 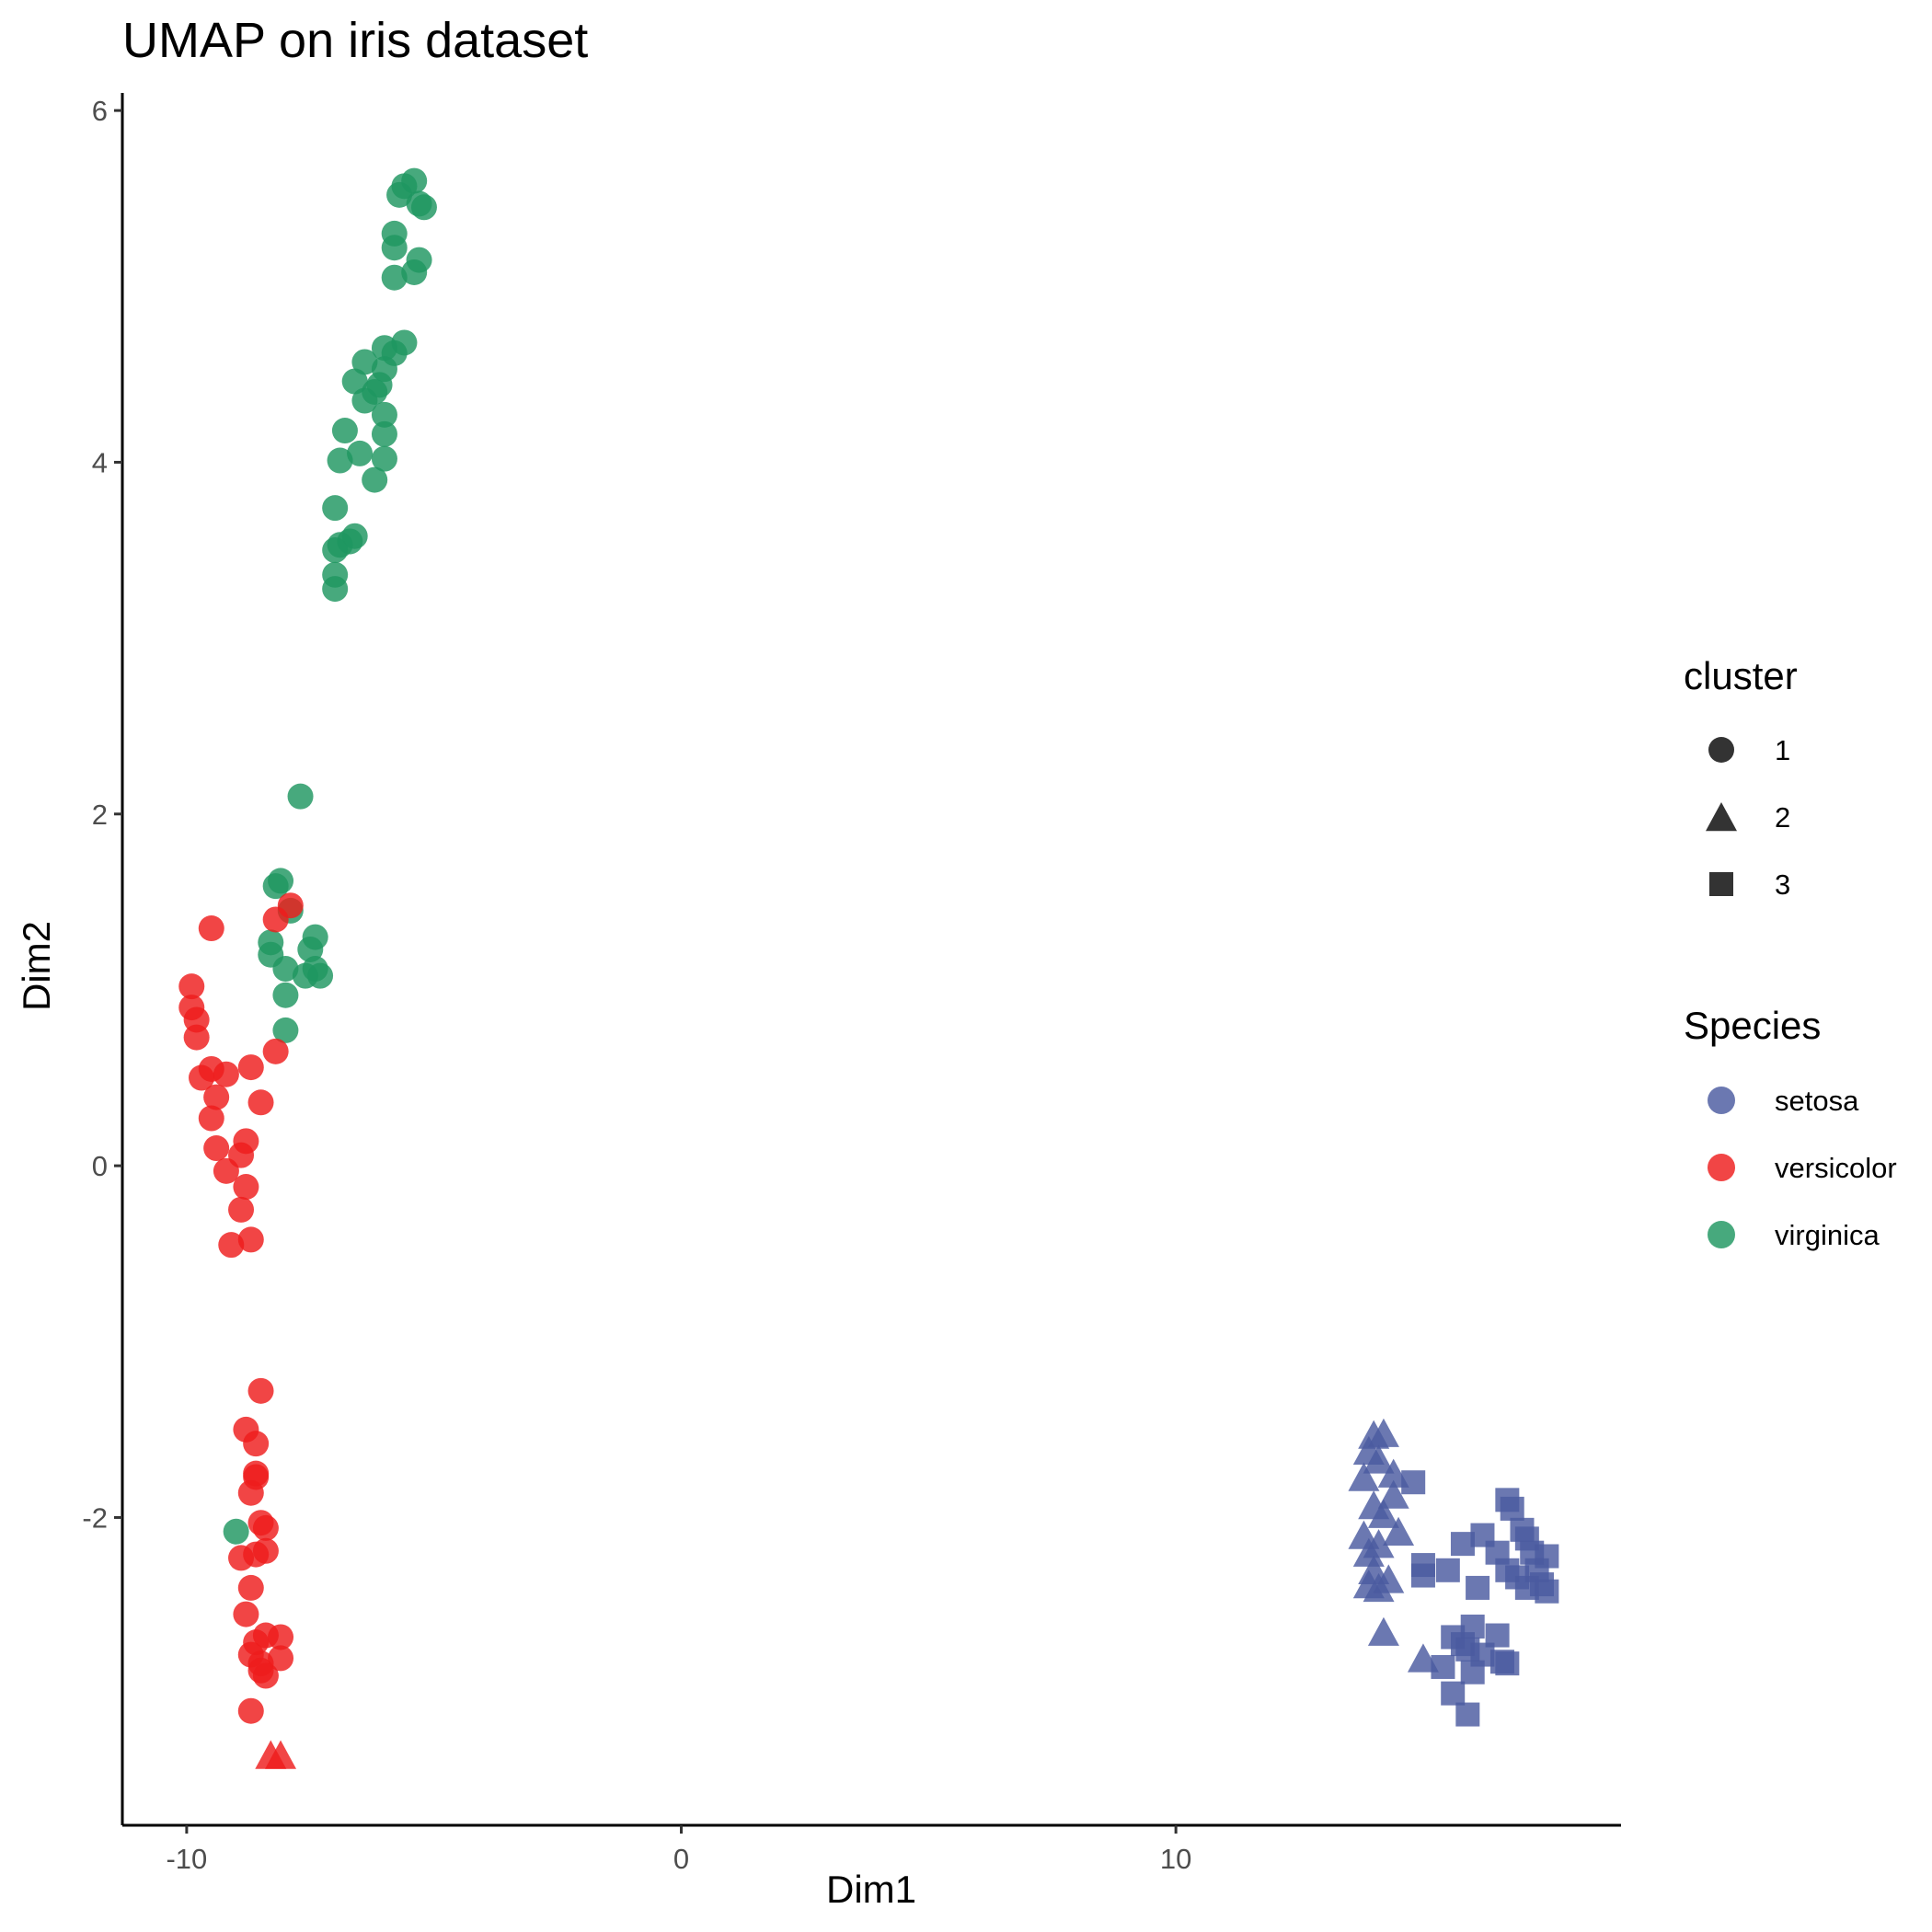 What do you see at coordinates (1721, 750) in the screenshot?
I see `legend-key-circle` at bounding box center [1721, 750].